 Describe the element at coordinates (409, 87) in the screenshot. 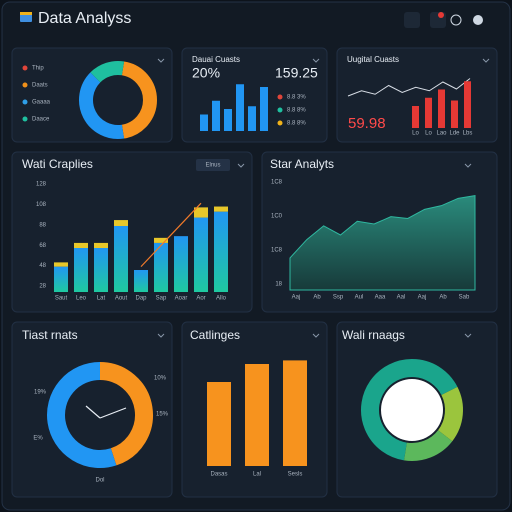

I see `line` at that location.